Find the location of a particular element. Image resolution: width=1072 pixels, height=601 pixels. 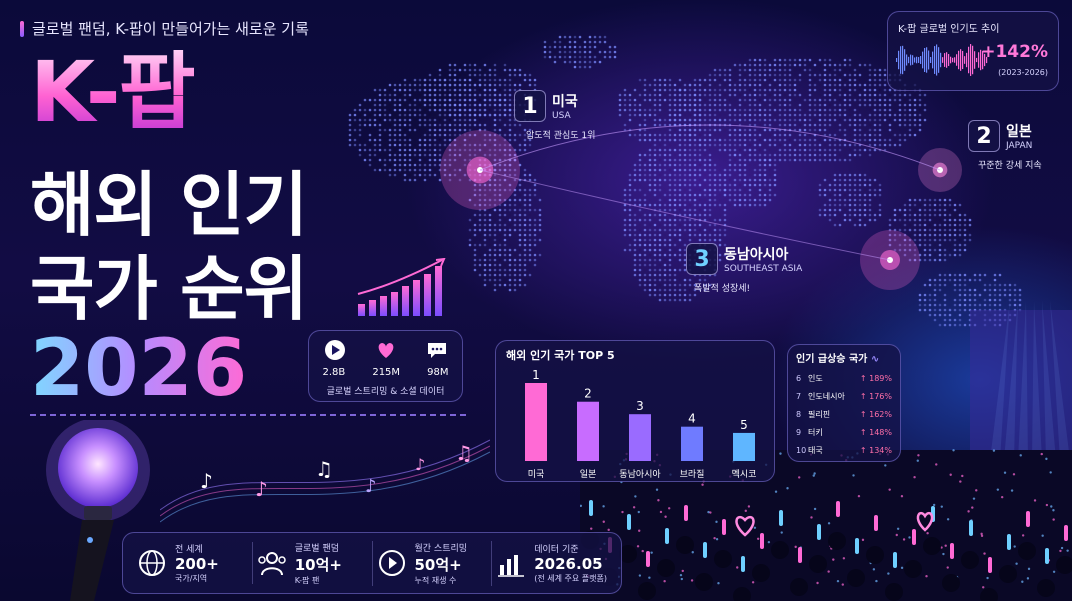

stat-streaming: 월간 스트리밍 50억+ 누적 재생 수 is located at coordinates (433, 563).